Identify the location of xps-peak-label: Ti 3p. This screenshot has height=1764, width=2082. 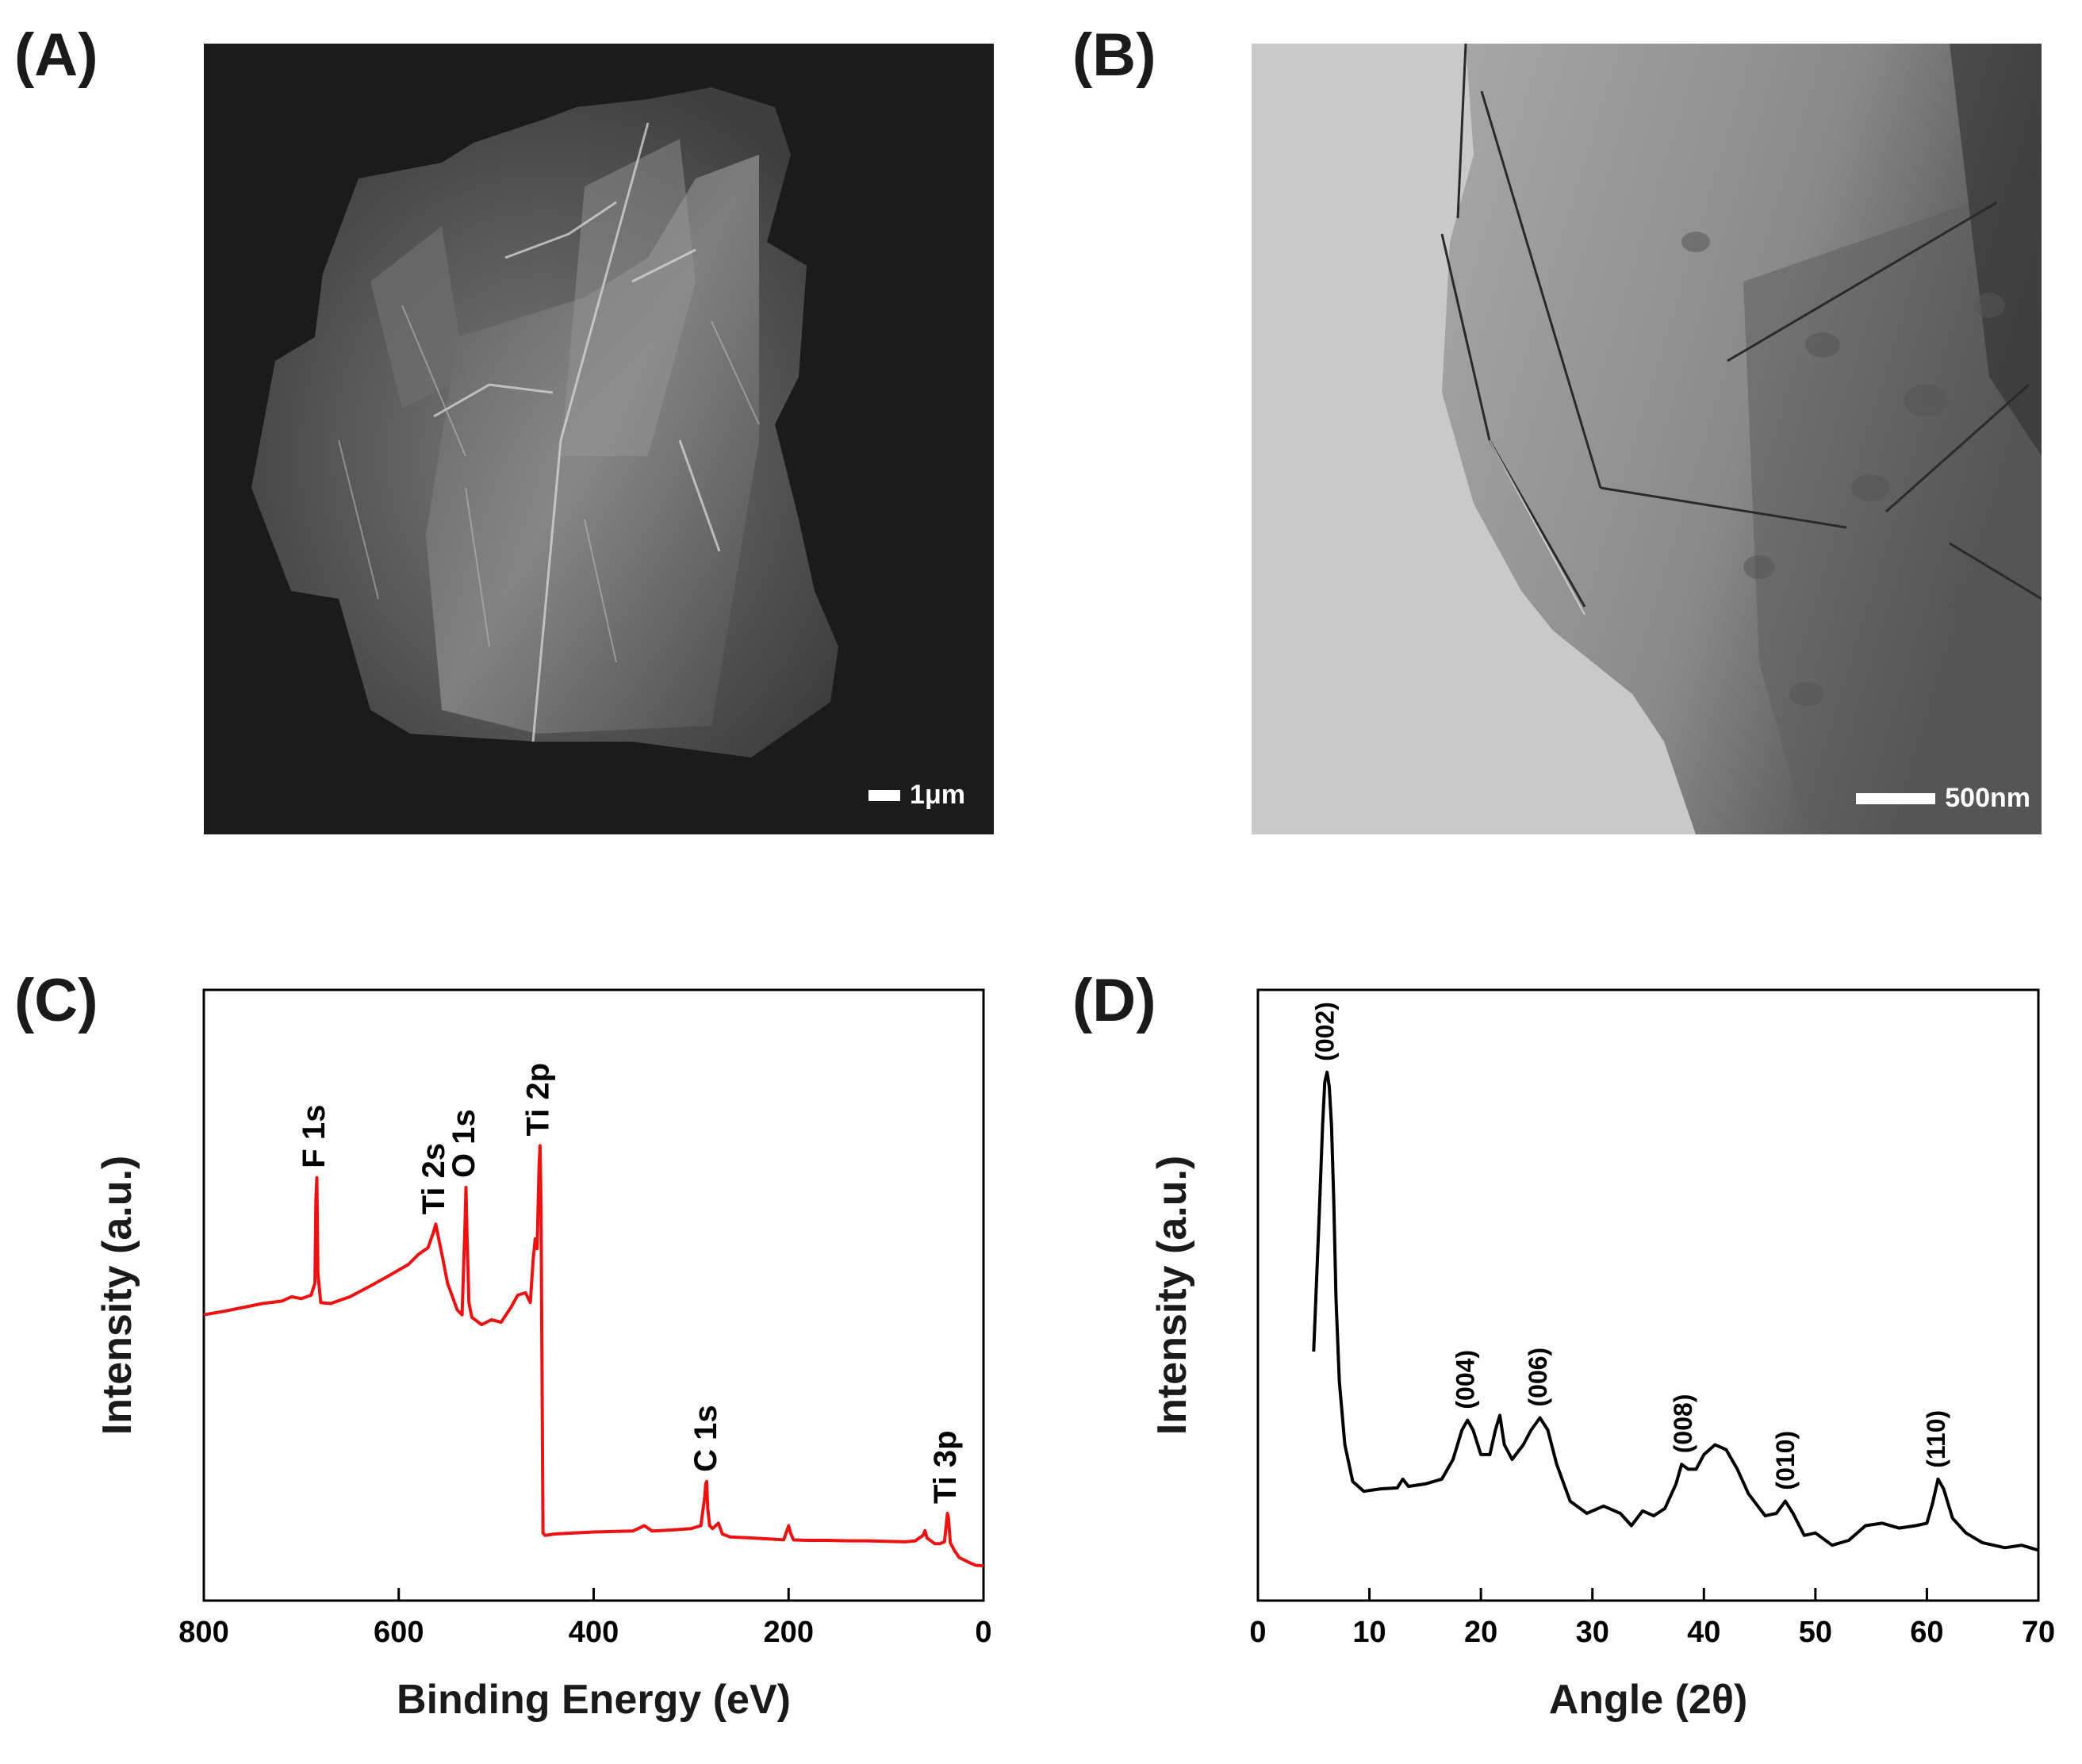
(946, 1467).